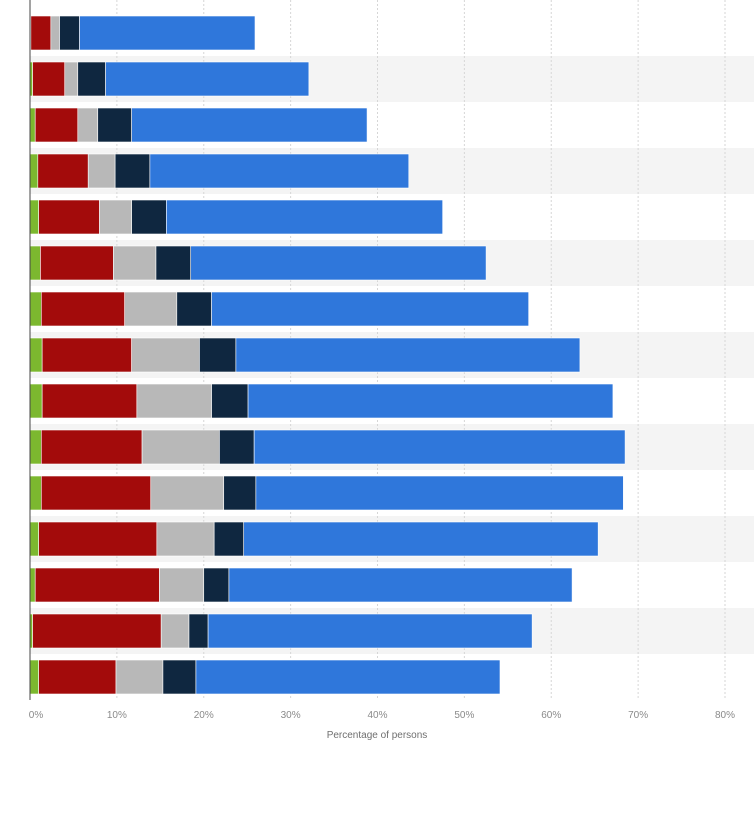 This screenshot has height=819, width=754. What do you see at coordinates (36, 715) in the screenshot?
I see `x-tick-label: 0%` at bounding box center [36, 715].